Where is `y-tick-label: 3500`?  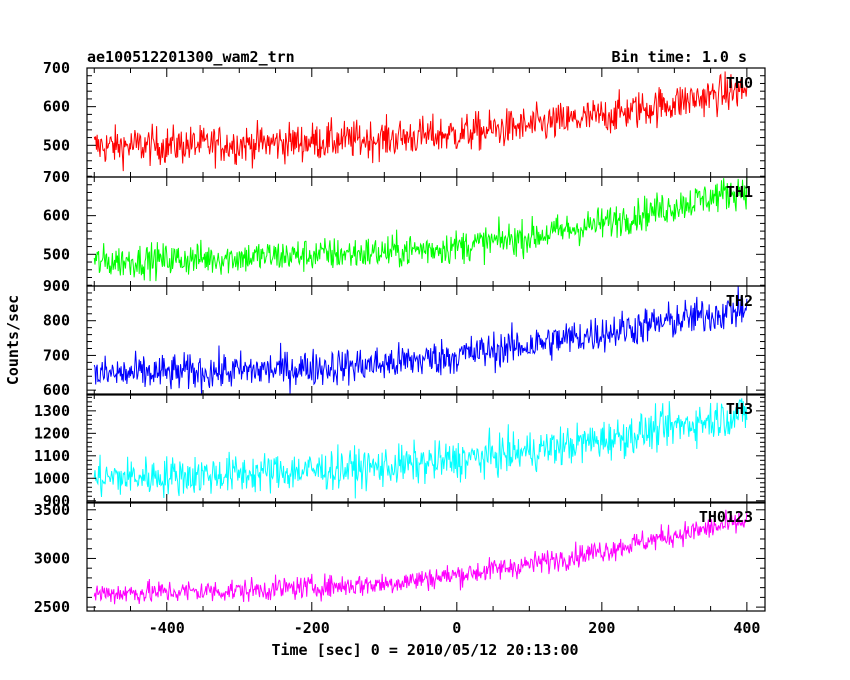 y-tick-label: 3500 is located at coordinates (52, 510).